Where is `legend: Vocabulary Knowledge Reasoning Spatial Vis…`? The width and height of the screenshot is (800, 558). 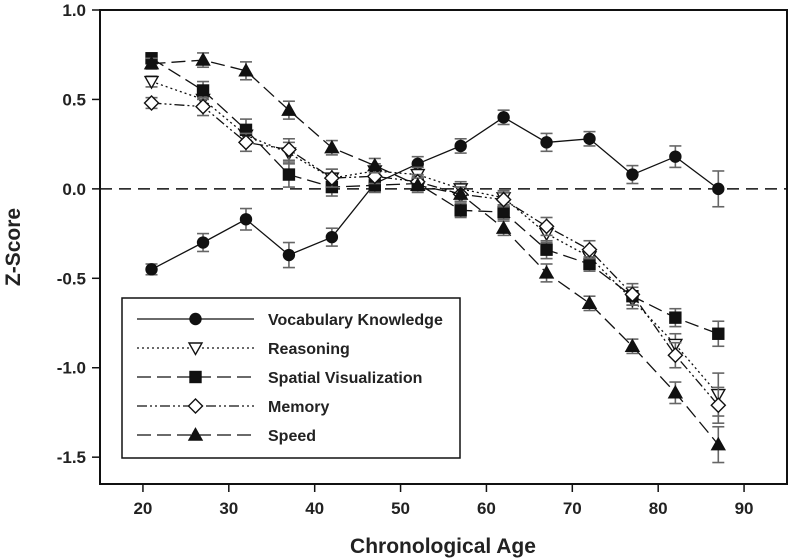 legend: Vocabulary Knowledge Reasoning Spatial Vis… is located at coordinates (291, 378).